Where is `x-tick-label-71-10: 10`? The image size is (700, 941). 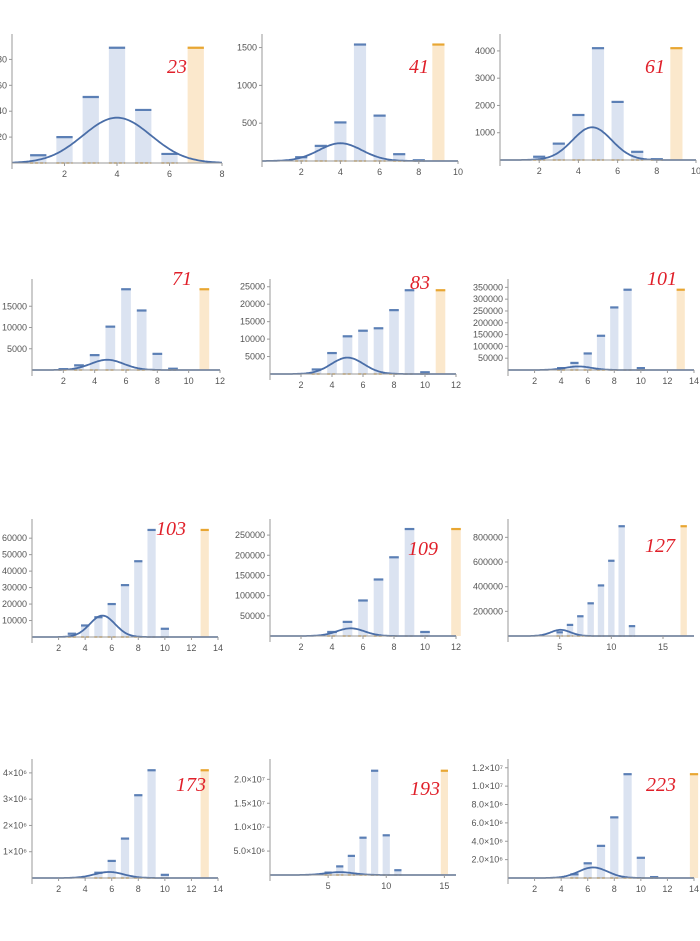 x-tick-label-71-10: 10 is located at coordinates (189, 381).